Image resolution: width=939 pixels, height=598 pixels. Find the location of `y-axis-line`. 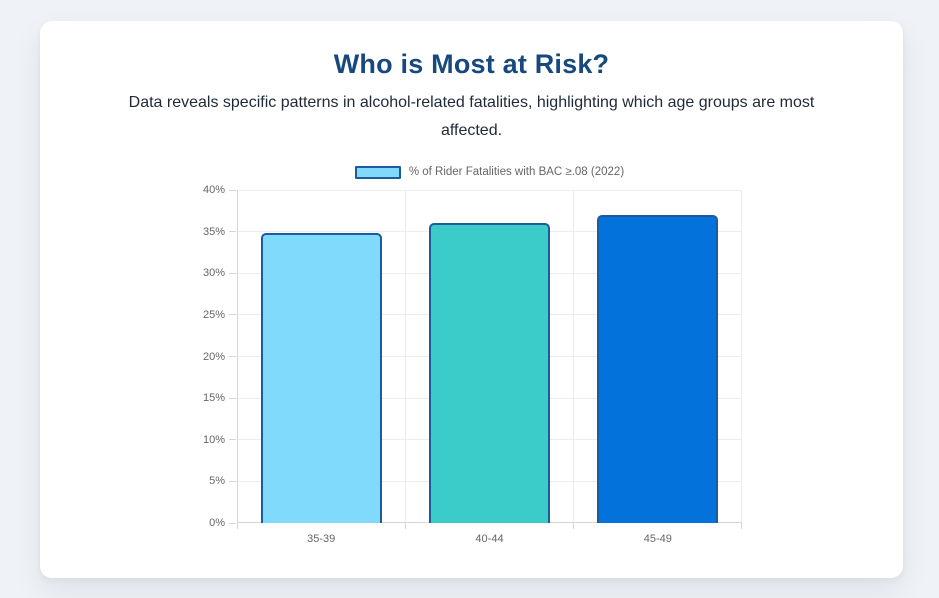

y-axis-line is located at coordinates (237, 356).